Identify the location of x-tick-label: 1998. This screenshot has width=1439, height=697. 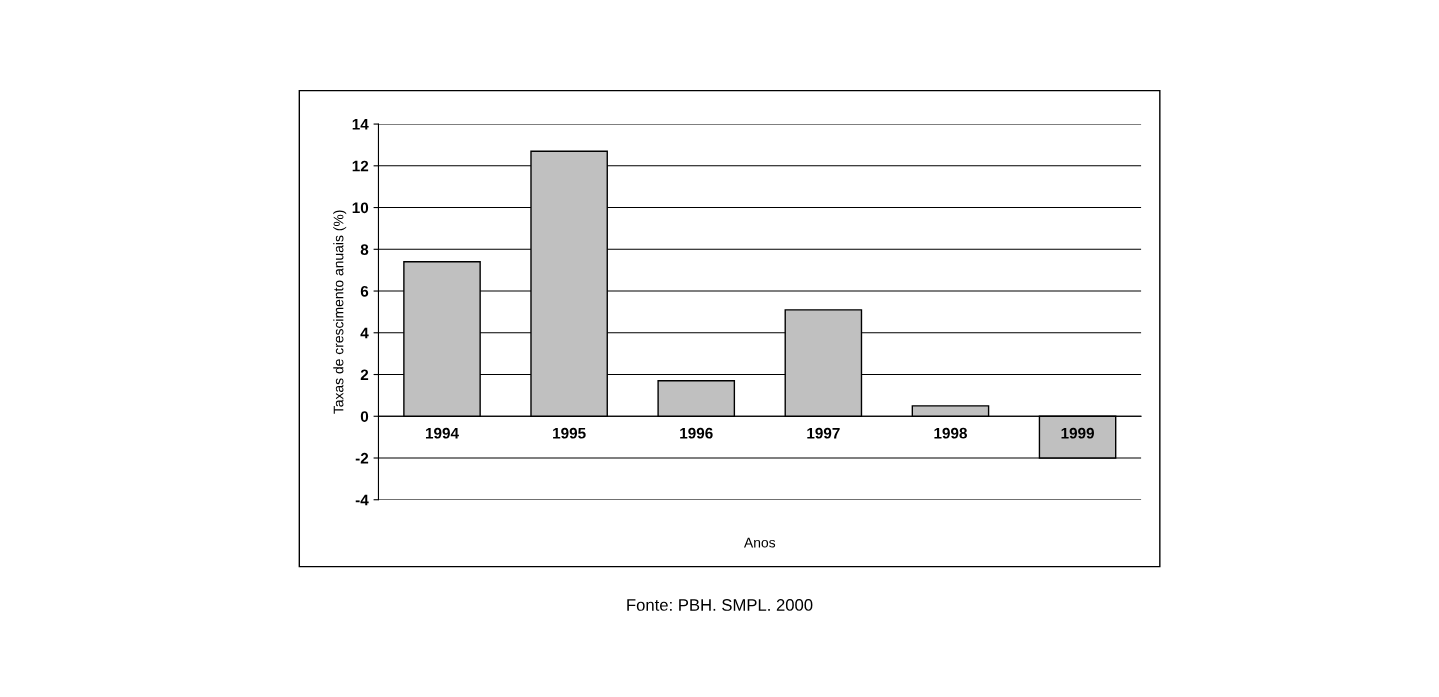
(950, 433).